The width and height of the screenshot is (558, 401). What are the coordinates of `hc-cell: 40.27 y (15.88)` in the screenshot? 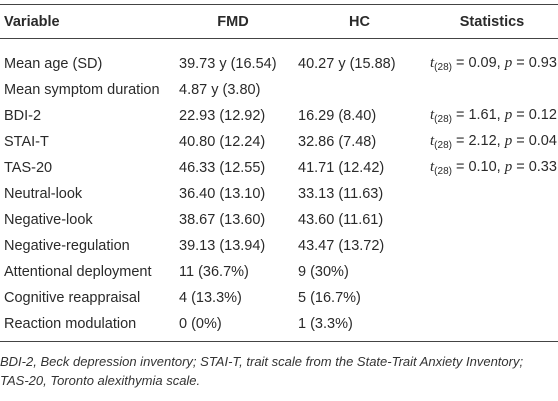 It's located at (347, 64).